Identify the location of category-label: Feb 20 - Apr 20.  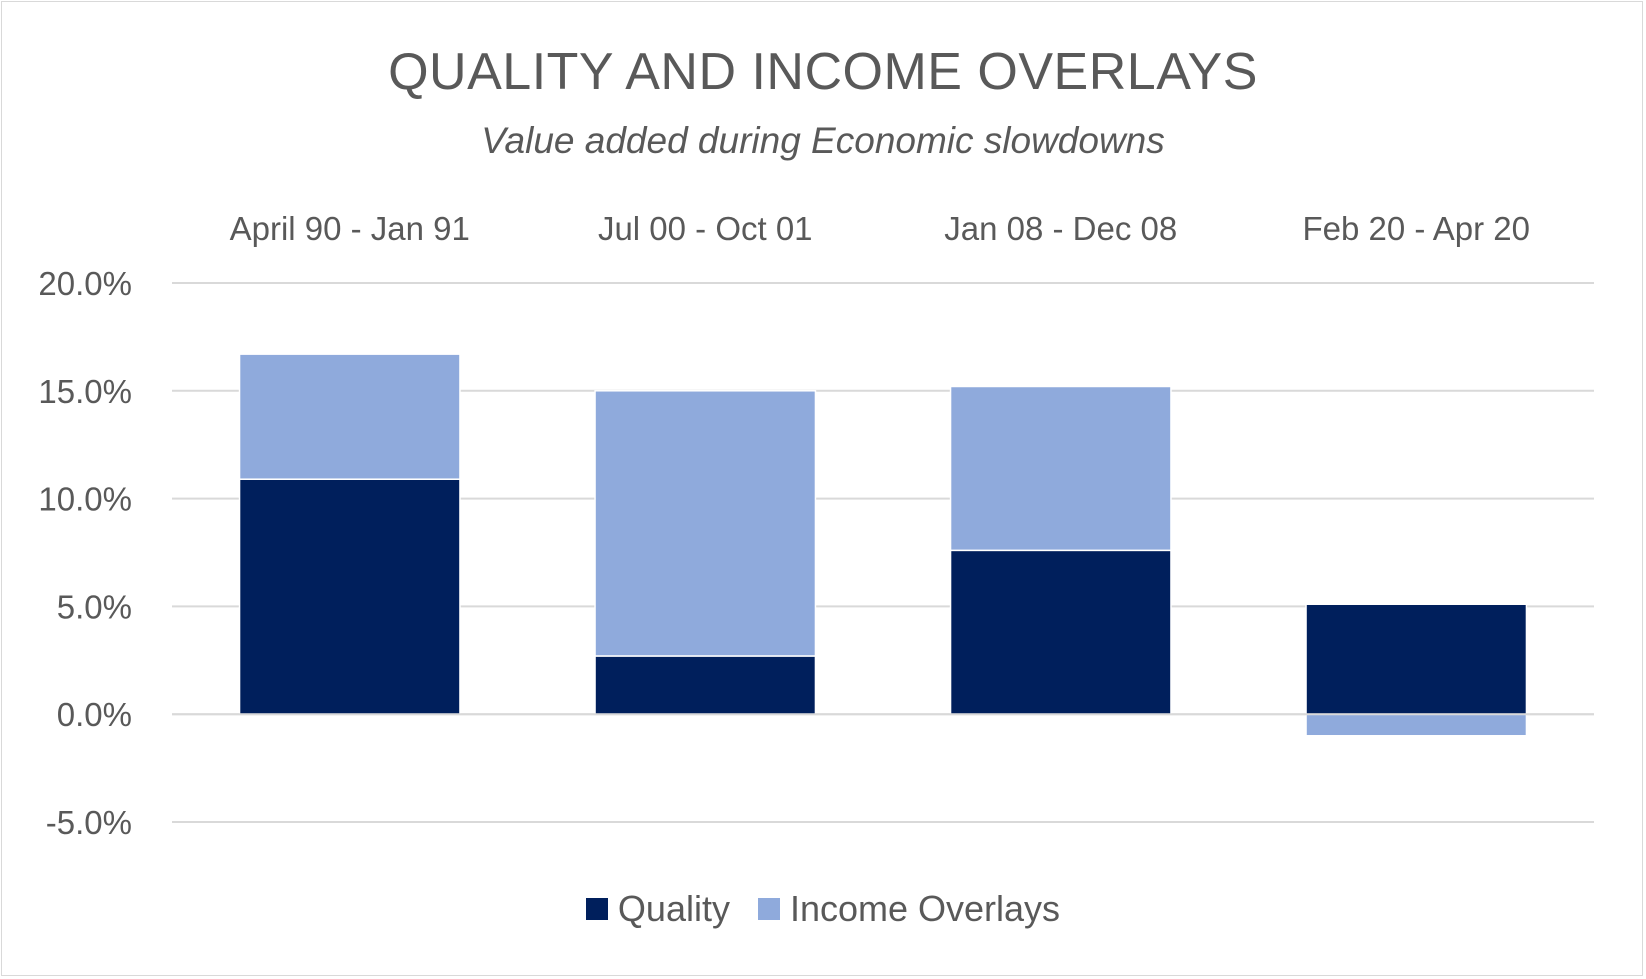
(1416, 228).